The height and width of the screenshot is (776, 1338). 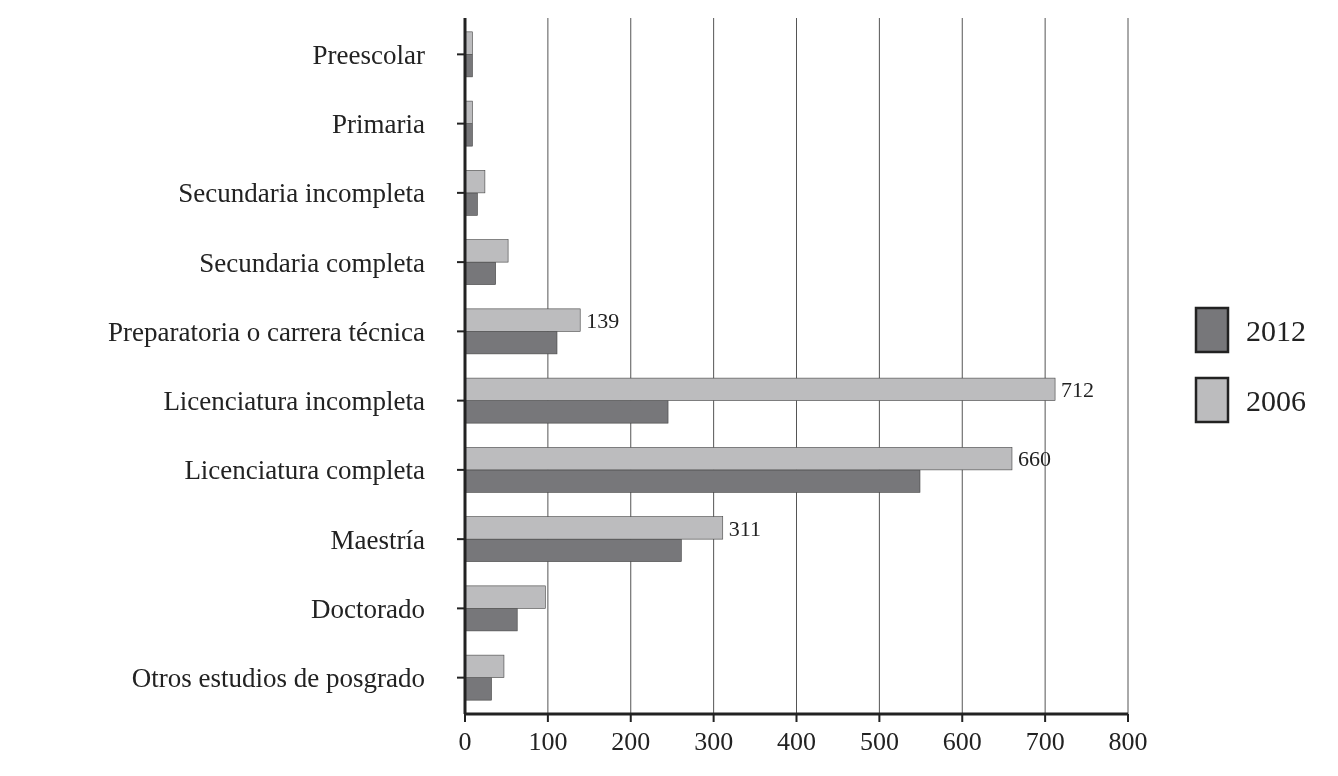 I want to click on data-label: 311, so click(x=744, y=528).